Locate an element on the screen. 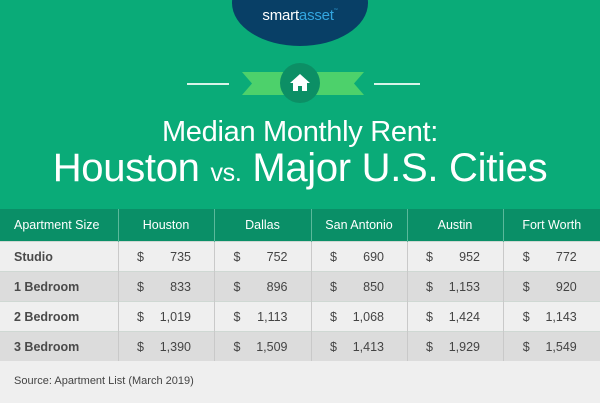 The image size is (600, 403). row-label: Studio is located at coordinates (59, 256).